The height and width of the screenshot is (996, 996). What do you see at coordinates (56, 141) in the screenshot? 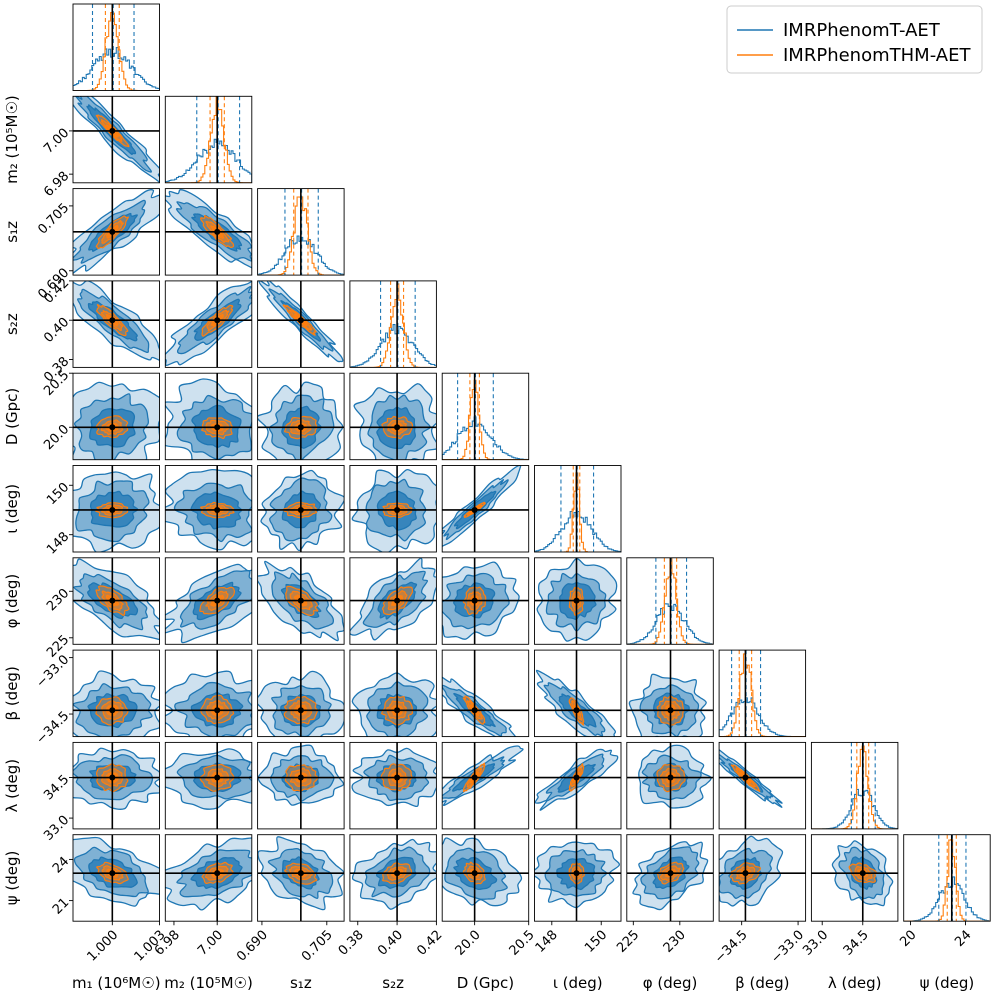
I see `y-tick-label-m2: 7.00` at bounding box center [56, 141].